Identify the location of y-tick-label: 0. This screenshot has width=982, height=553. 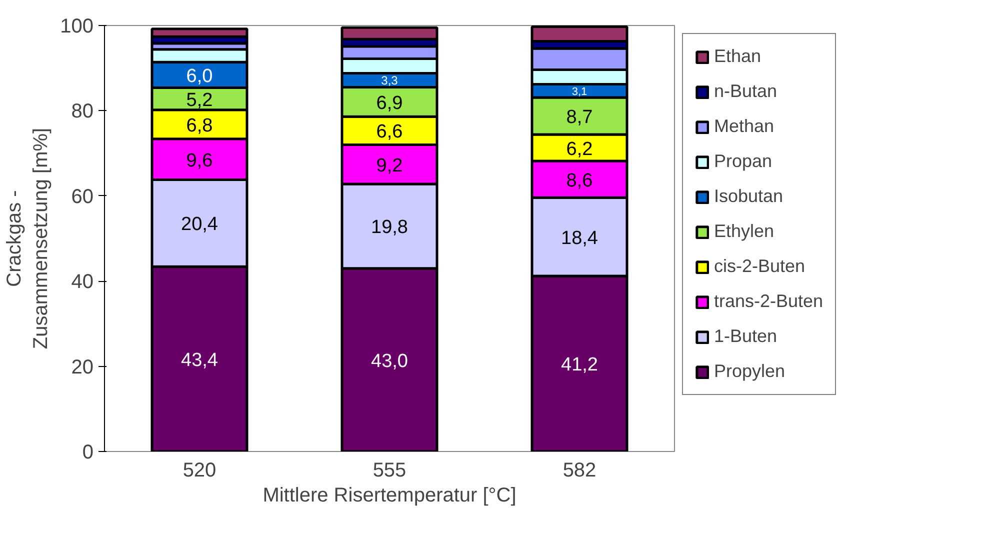
(88, 453).